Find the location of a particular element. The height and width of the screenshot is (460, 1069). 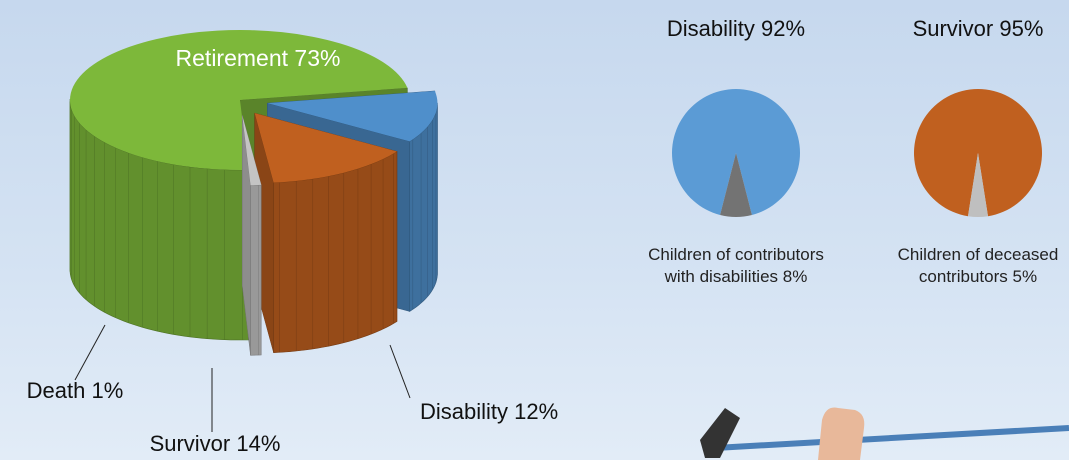

slice-label: Disability 12% is located at coordinates (489, 411).